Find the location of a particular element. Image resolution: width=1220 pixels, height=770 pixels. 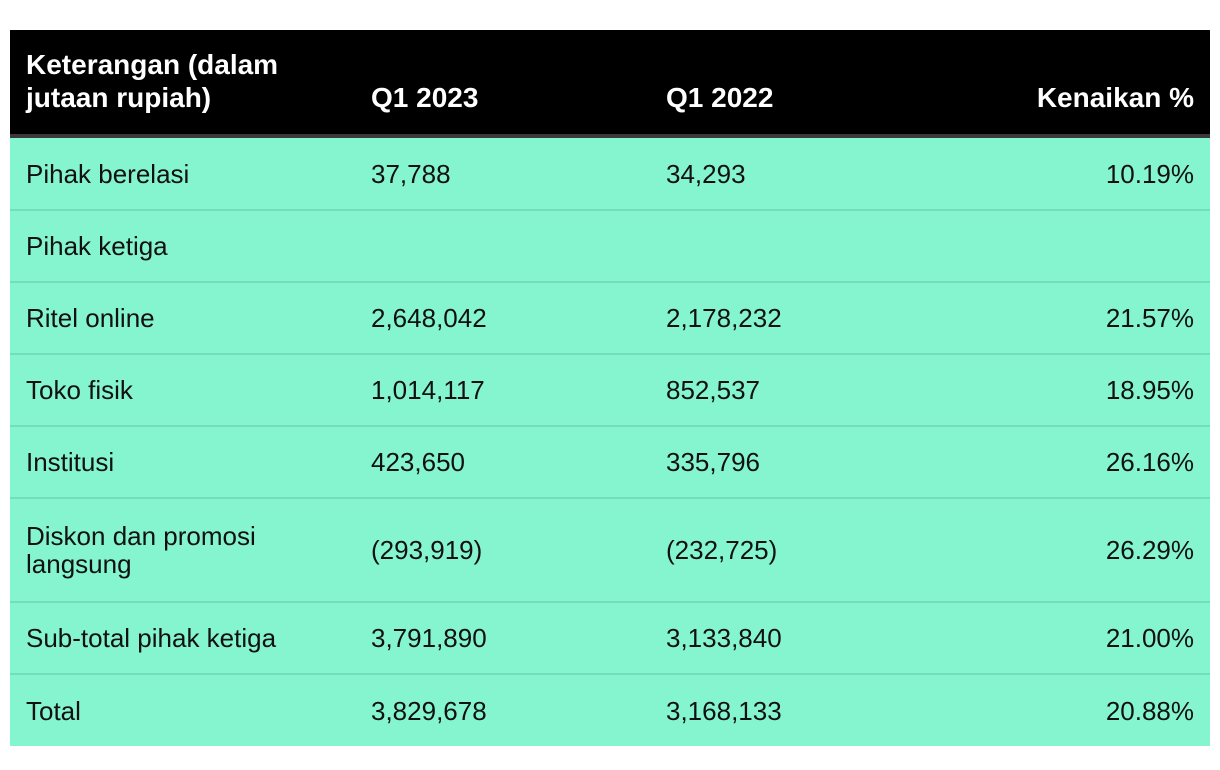

cell-increase-pct is located at coordinates (1077, 246).